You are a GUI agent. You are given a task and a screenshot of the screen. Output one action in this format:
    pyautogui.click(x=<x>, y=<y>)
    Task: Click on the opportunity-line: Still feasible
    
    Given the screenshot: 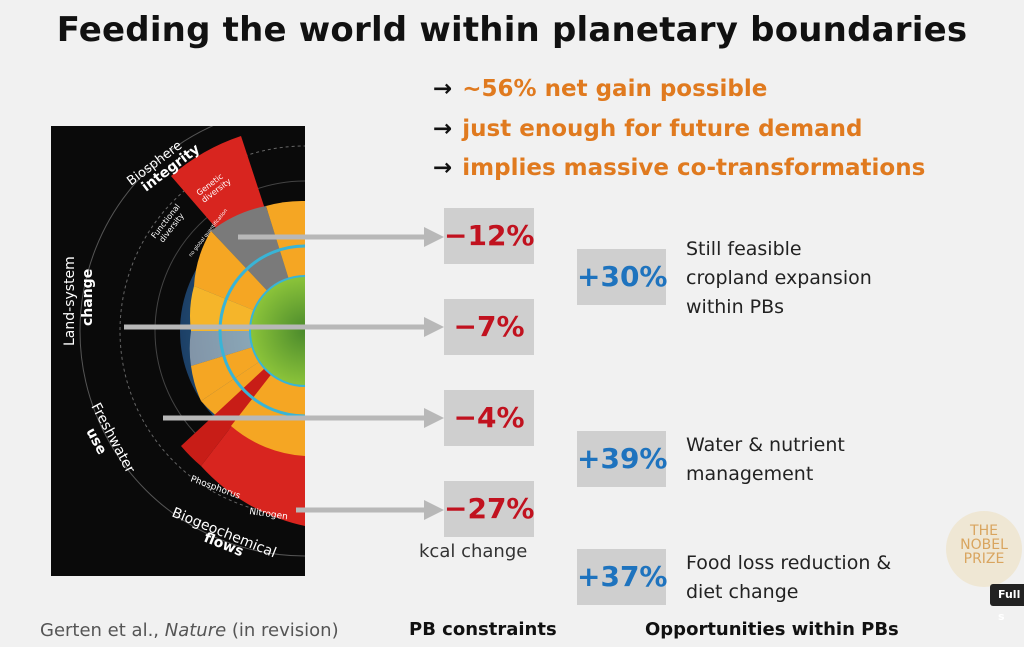 What is the action you would take?
    pyautogui.click(x=744, y=249)
    